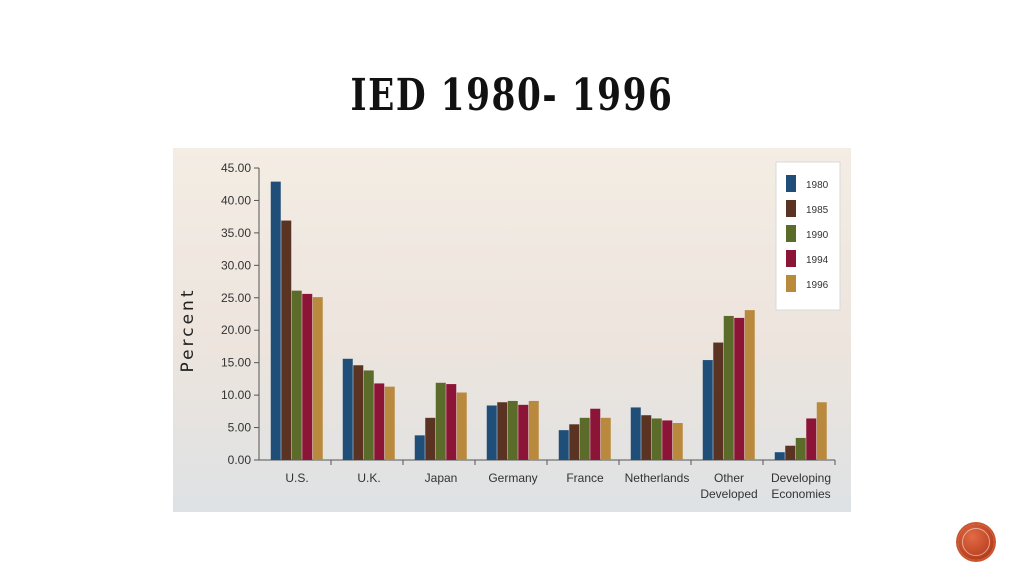 Image resolution: width=1024 pixels, height=576 pixels. Describe the element at coordinates (240, 428) in the screenshot. I see `y-tick-label: 5.00` at that location.